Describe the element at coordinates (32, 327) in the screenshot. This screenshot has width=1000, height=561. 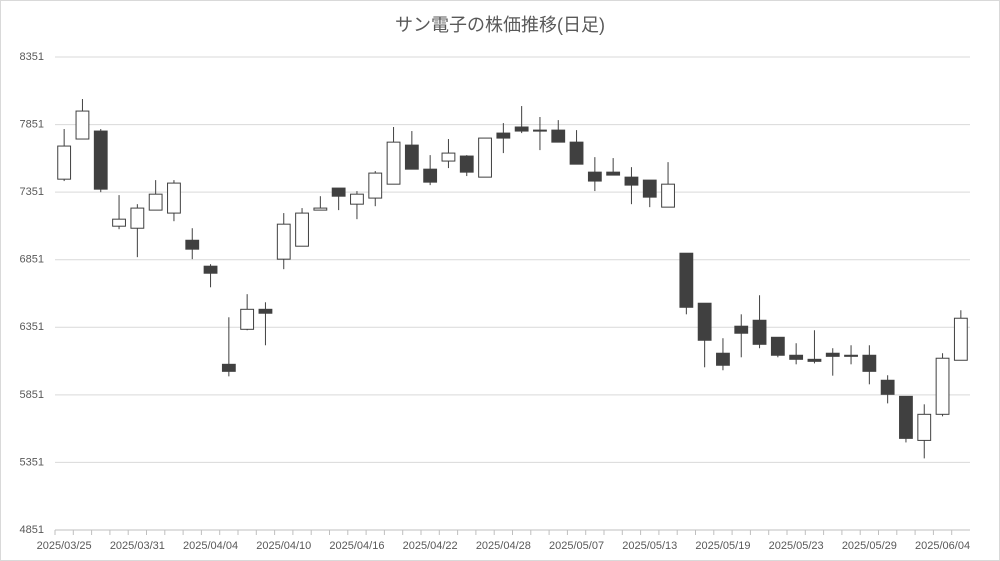
I see `y-tick-label: 6351` at that location.